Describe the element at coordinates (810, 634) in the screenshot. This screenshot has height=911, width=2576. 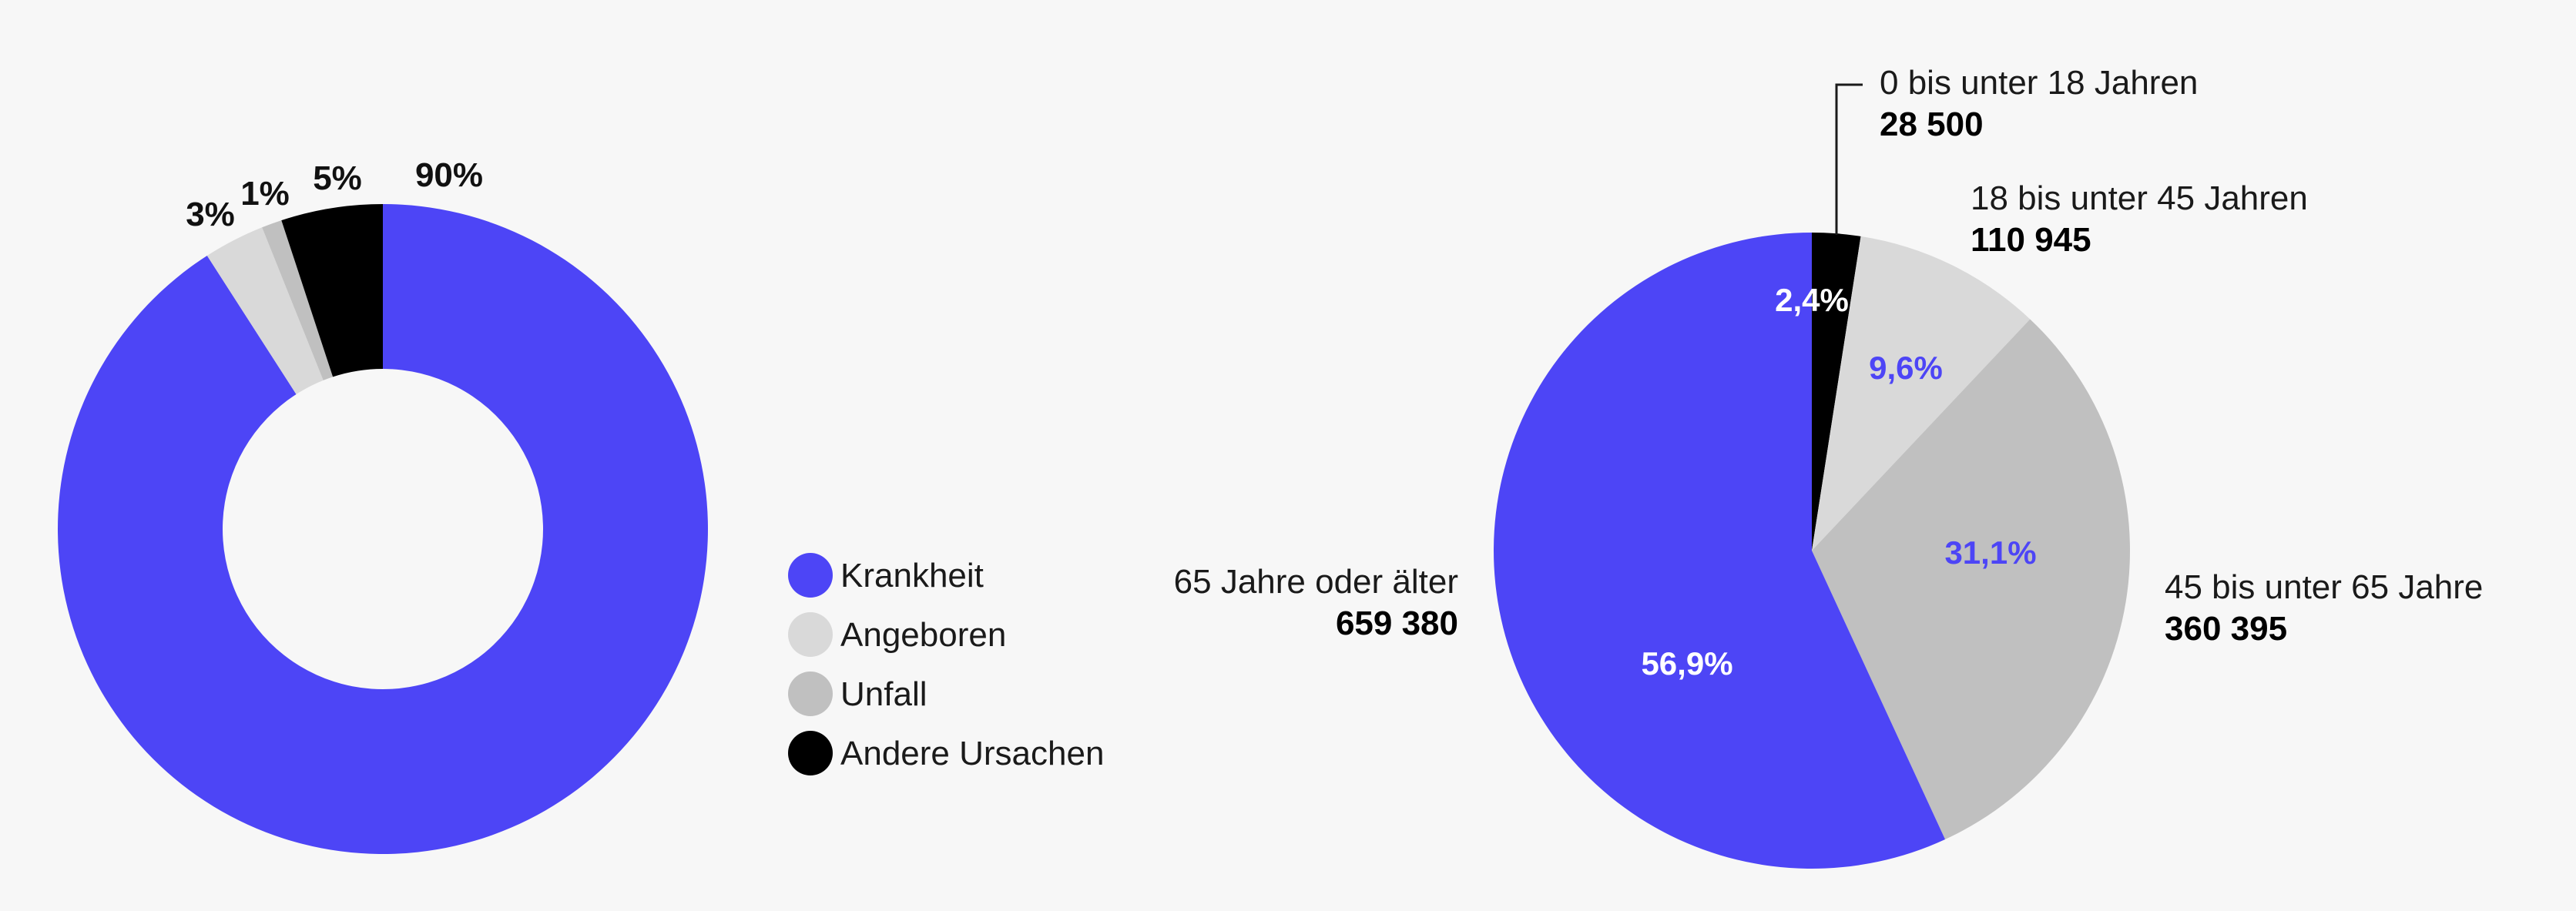
I see `legend-swatch-angeboren` at that location.